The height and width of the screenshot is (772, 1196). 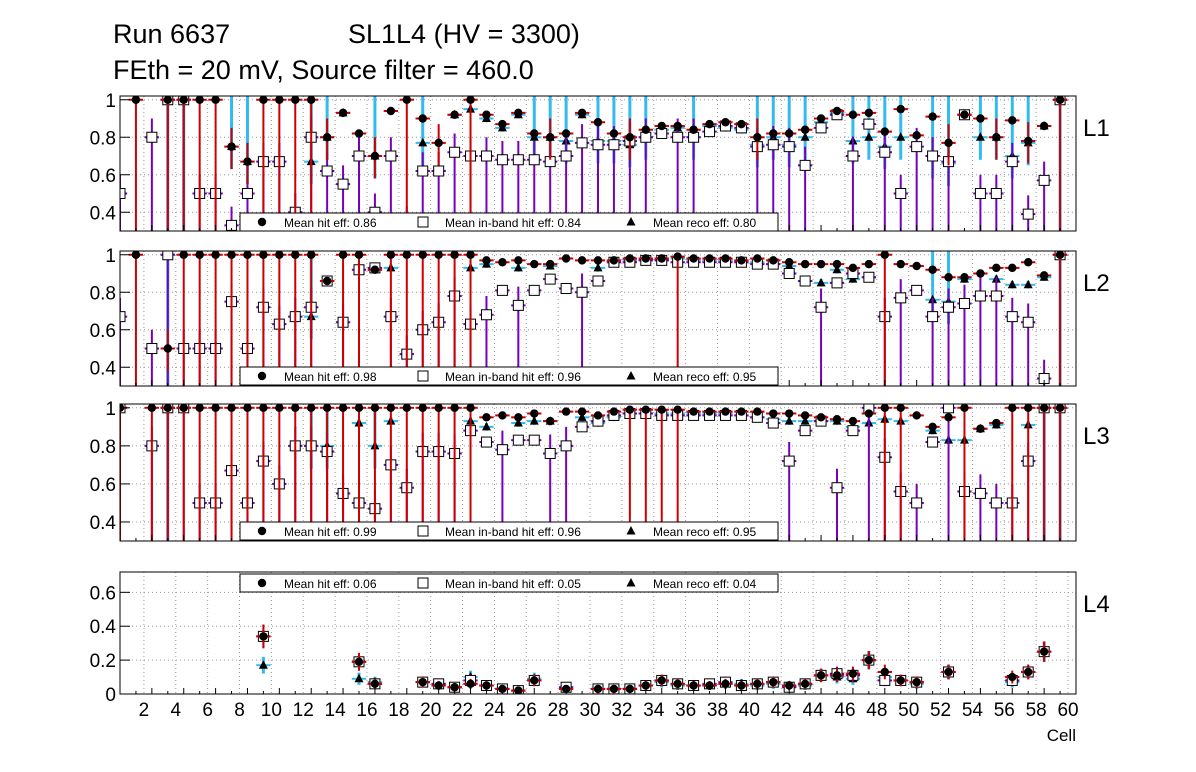 I want to click on legend-inband-label: Mean in-band hit eff: 0.84, so click(x=513, y=223).